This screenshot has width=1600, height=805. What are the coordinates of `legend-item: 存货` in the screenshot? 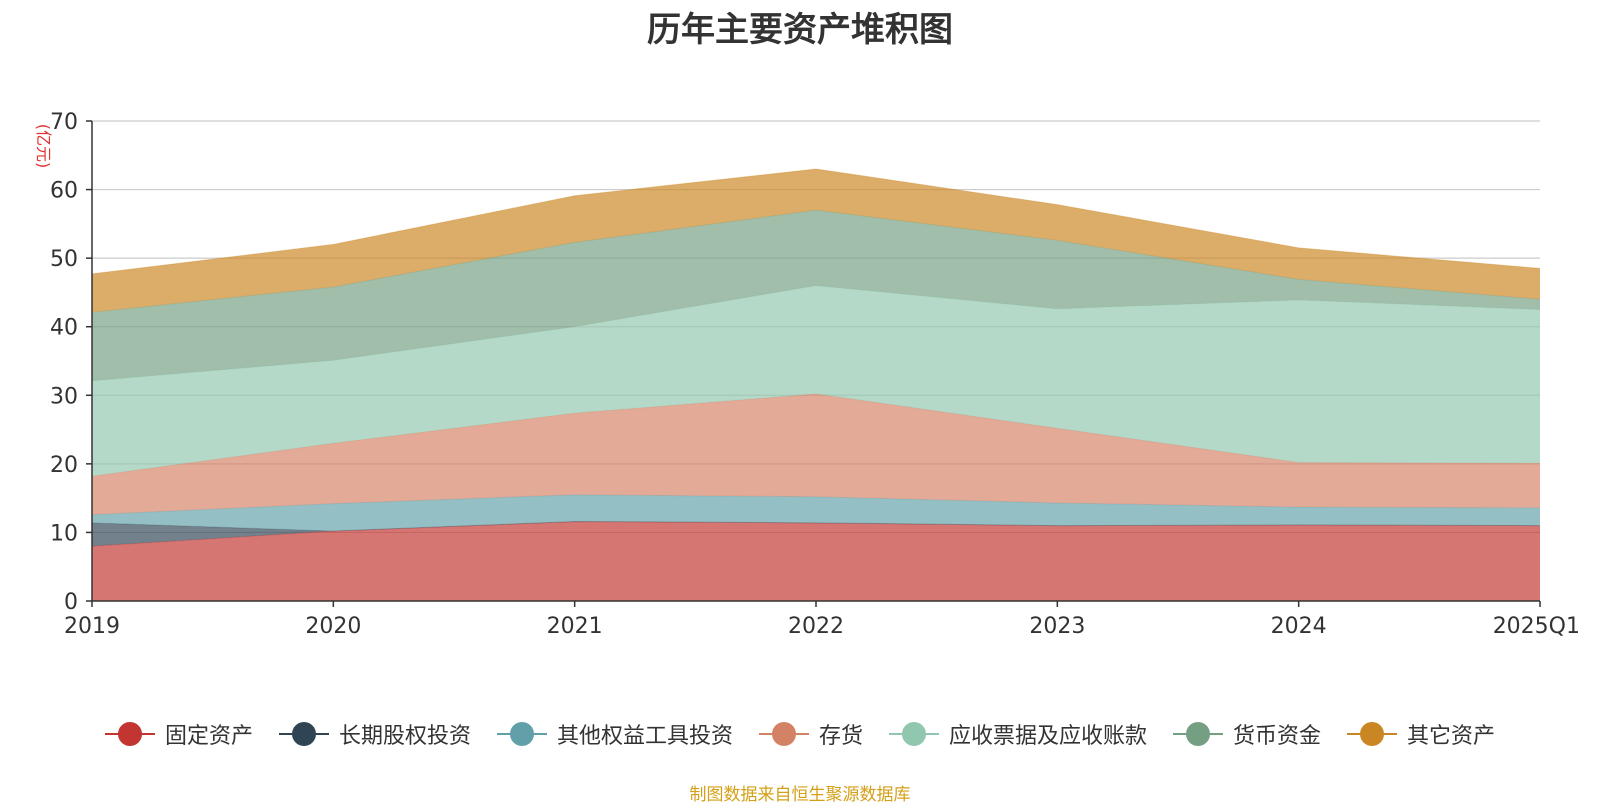 It's located at (810, 734).